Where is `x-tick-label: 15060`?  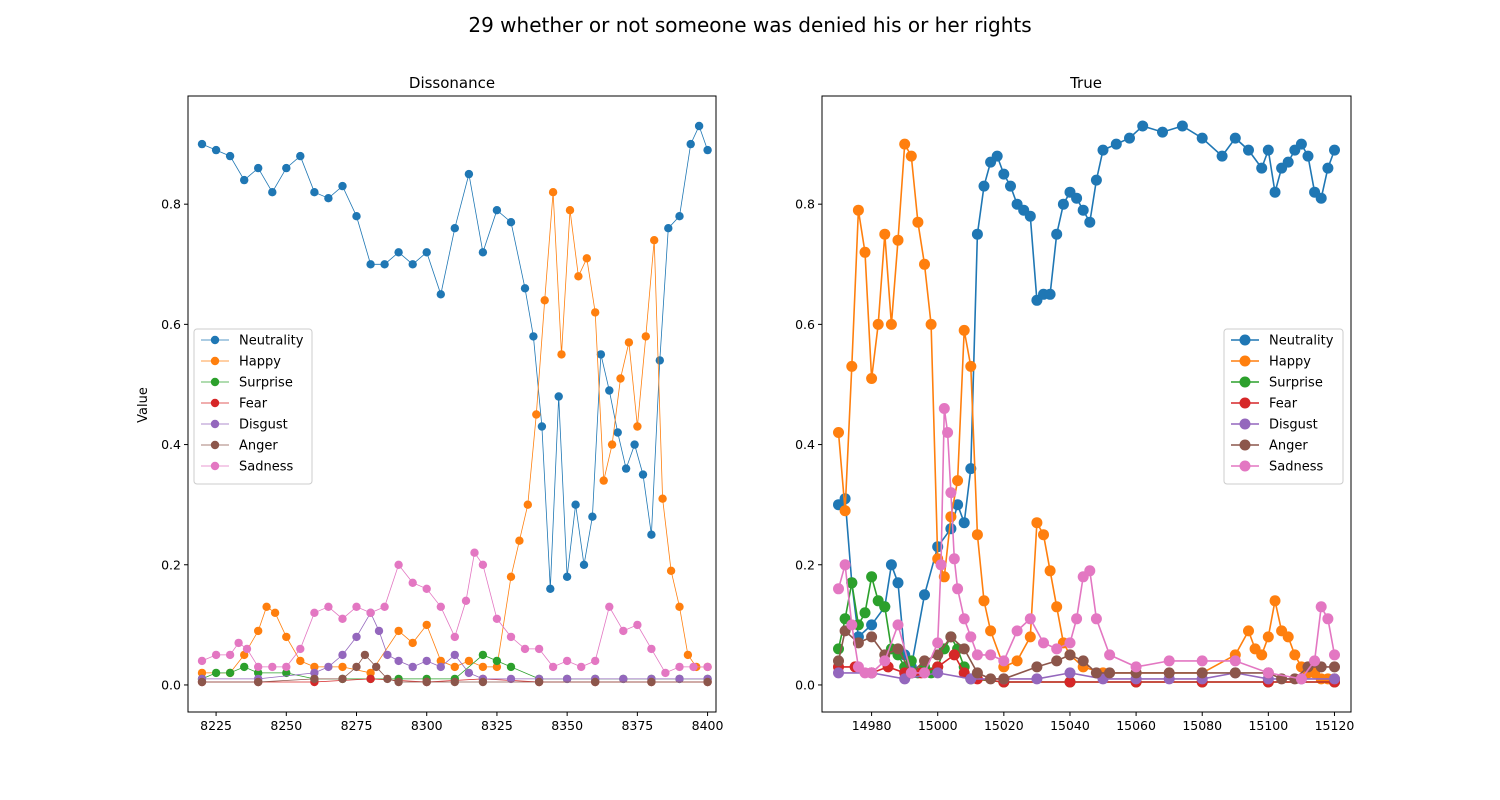
x-tick-label: 15060 is located at coordinates (1136, 725).